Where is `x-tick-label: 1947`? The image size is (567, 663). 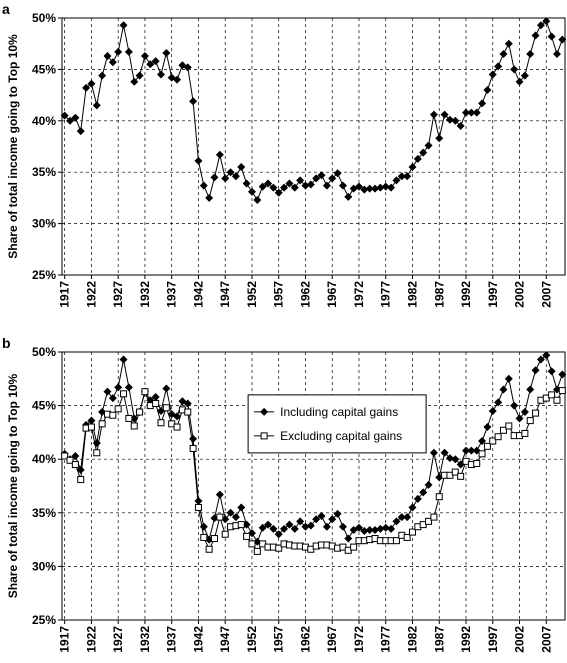 x-tick-label: 1947 is located at coordinates (225, 294).